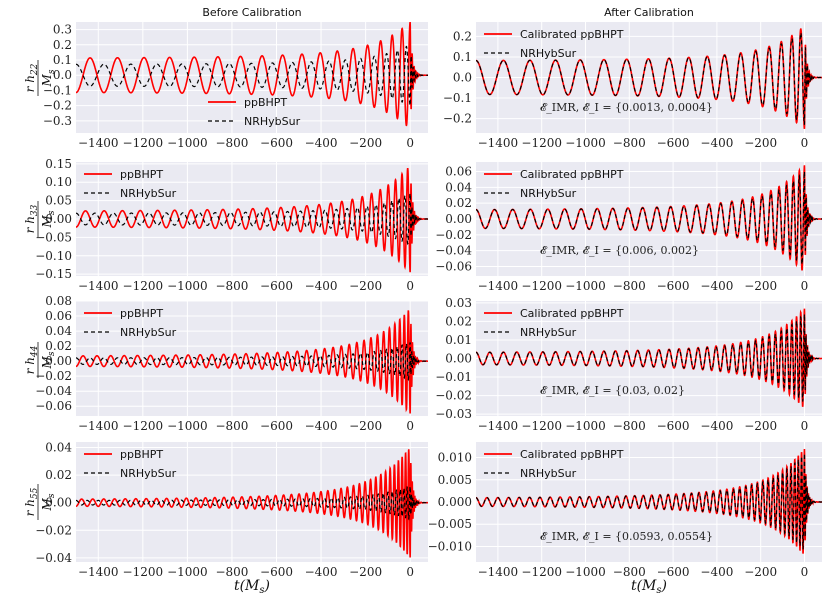  I want to click on y-tick-label: −0.01, so click(453, 377).